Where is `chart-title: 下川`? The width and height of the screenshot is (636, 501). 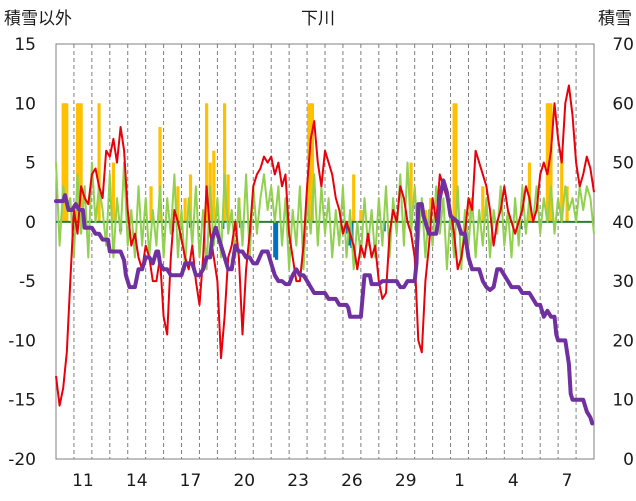 chart-title: 下川 is located at coordinates (318, 19).